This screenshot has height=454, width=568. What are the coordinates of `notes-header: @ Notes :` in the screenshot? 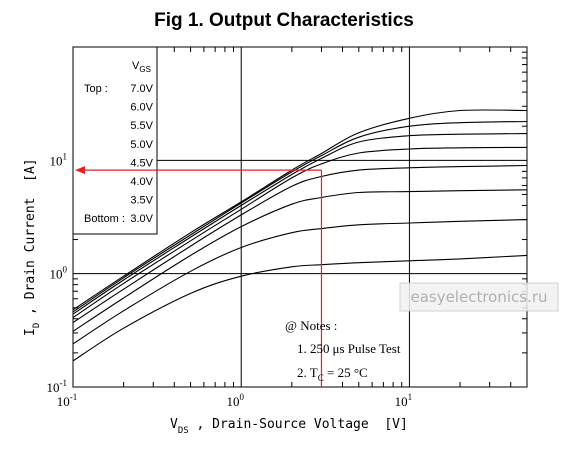 It's located at (311, 325).